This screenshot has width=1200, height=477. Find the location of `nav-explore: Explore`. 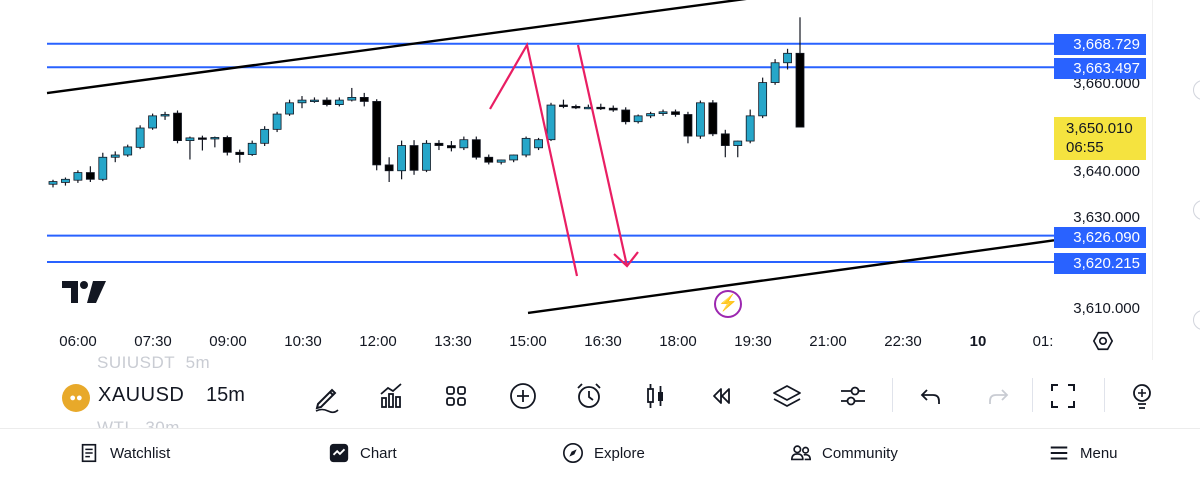

nav-explore: Explore is located at coordinates (603, 453).